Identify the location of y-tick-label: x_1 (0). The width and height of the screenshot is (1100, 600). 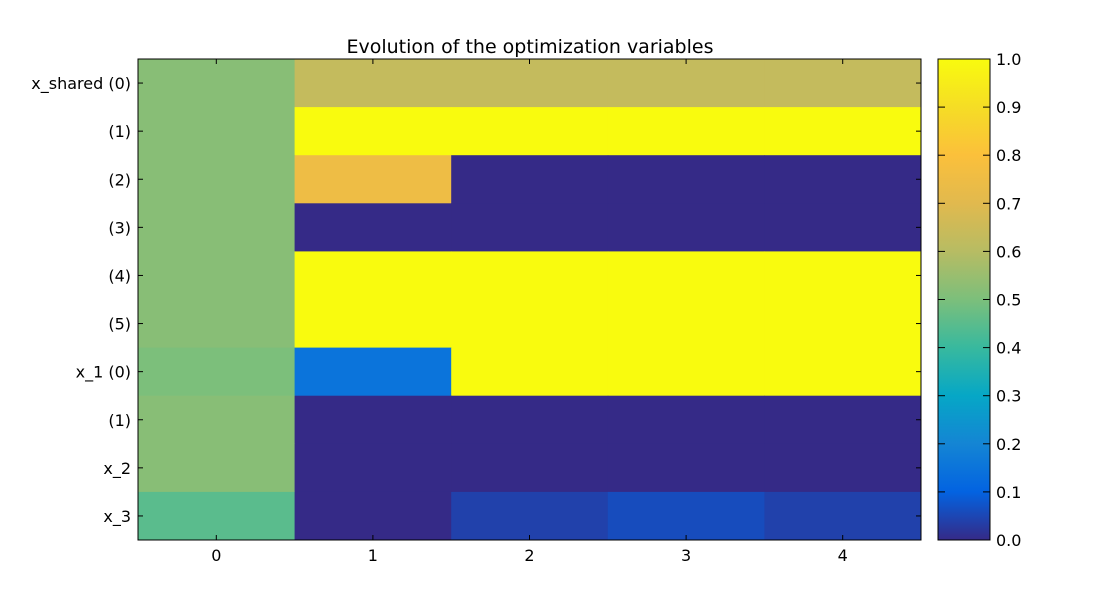
(103, 373).